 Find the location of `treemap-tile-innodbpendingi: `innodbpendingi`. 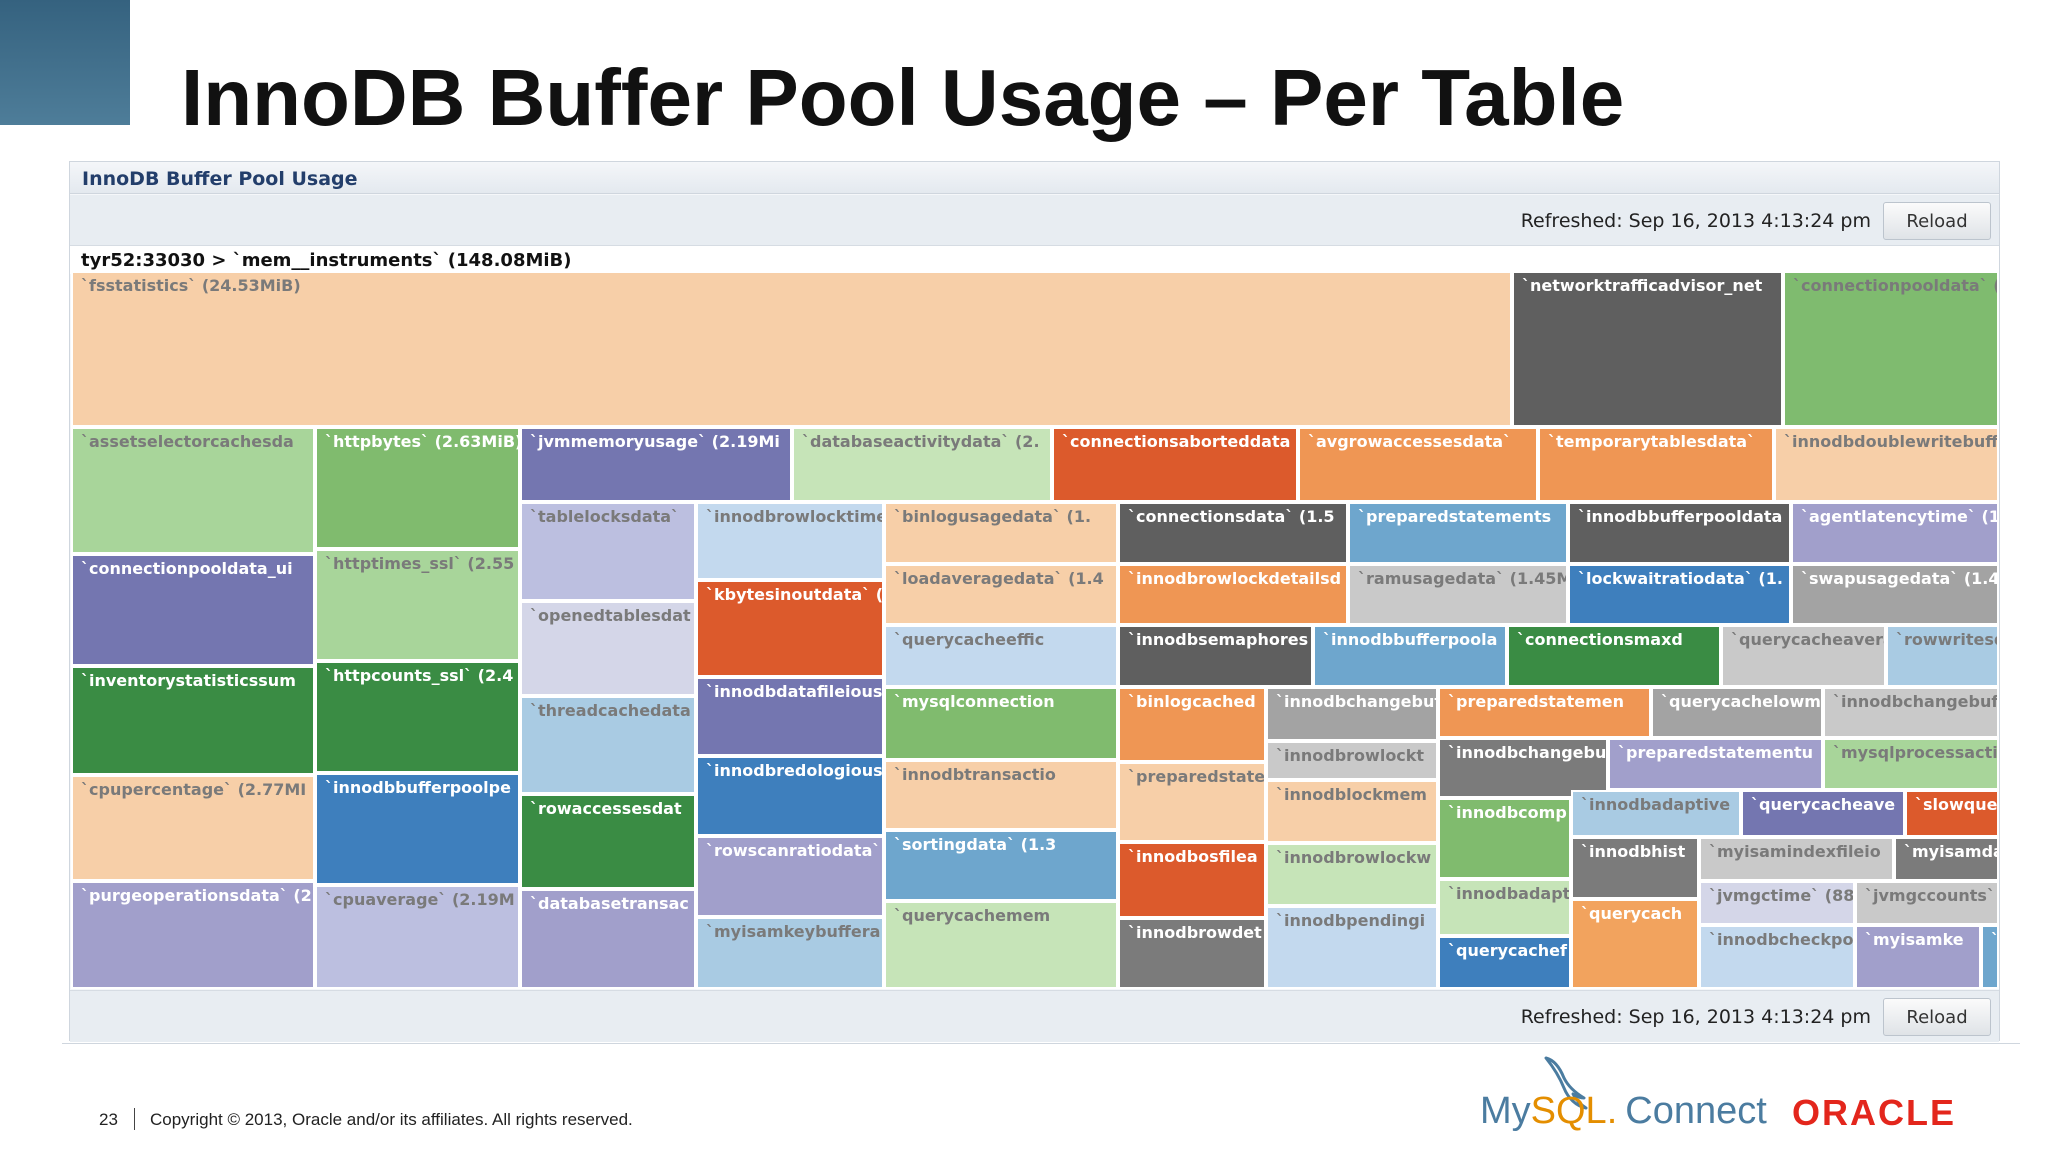

treemap-tile-innodbpendingi: `innodbpendingi is located at coordinates (1352, 947).